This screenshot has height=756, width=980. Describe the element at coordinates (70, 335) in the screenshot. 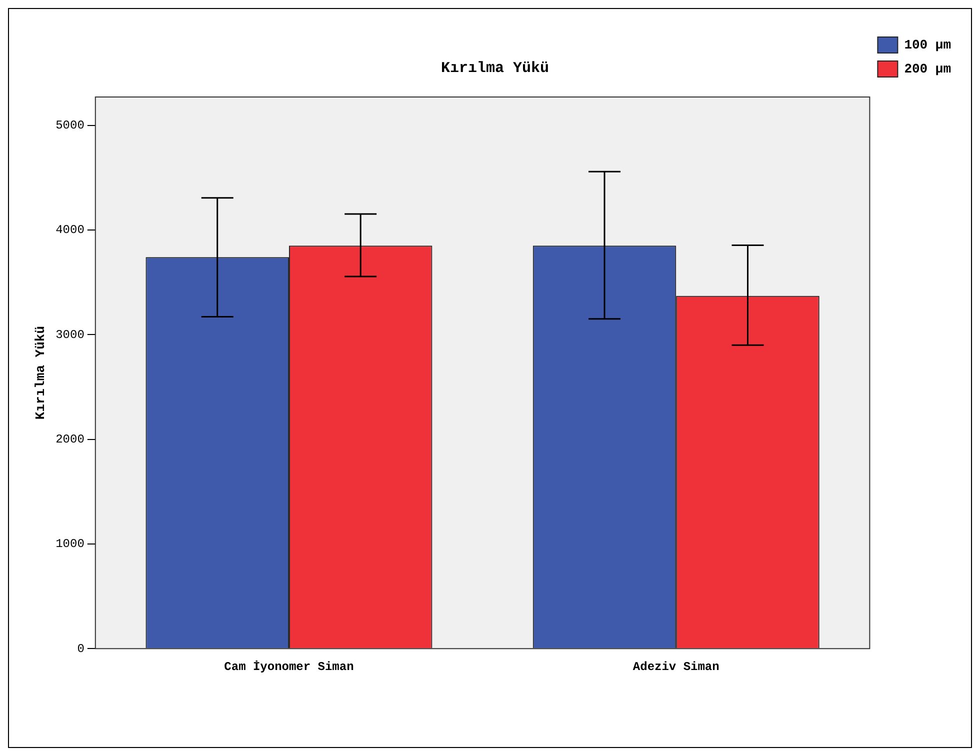

I see `y-tick-label: 3000` at that location.